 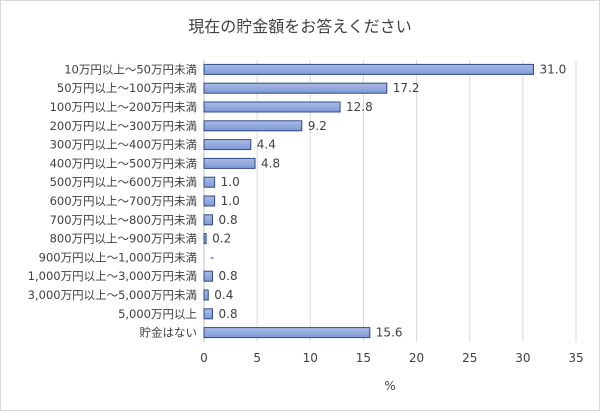 I want to click on category-label-13: 5,000万円以上, so click(x=157, y=314).